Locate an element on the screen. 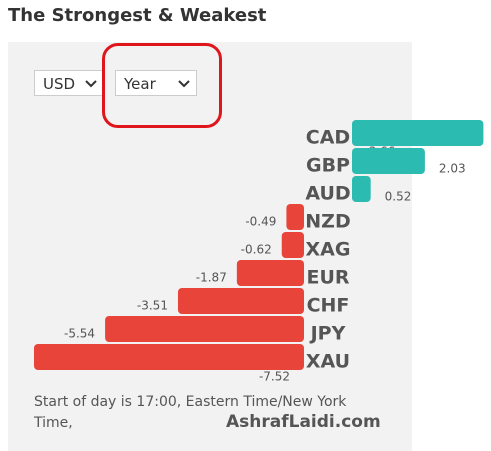  value-label: -0.49 is located at coordinates (260, 222).